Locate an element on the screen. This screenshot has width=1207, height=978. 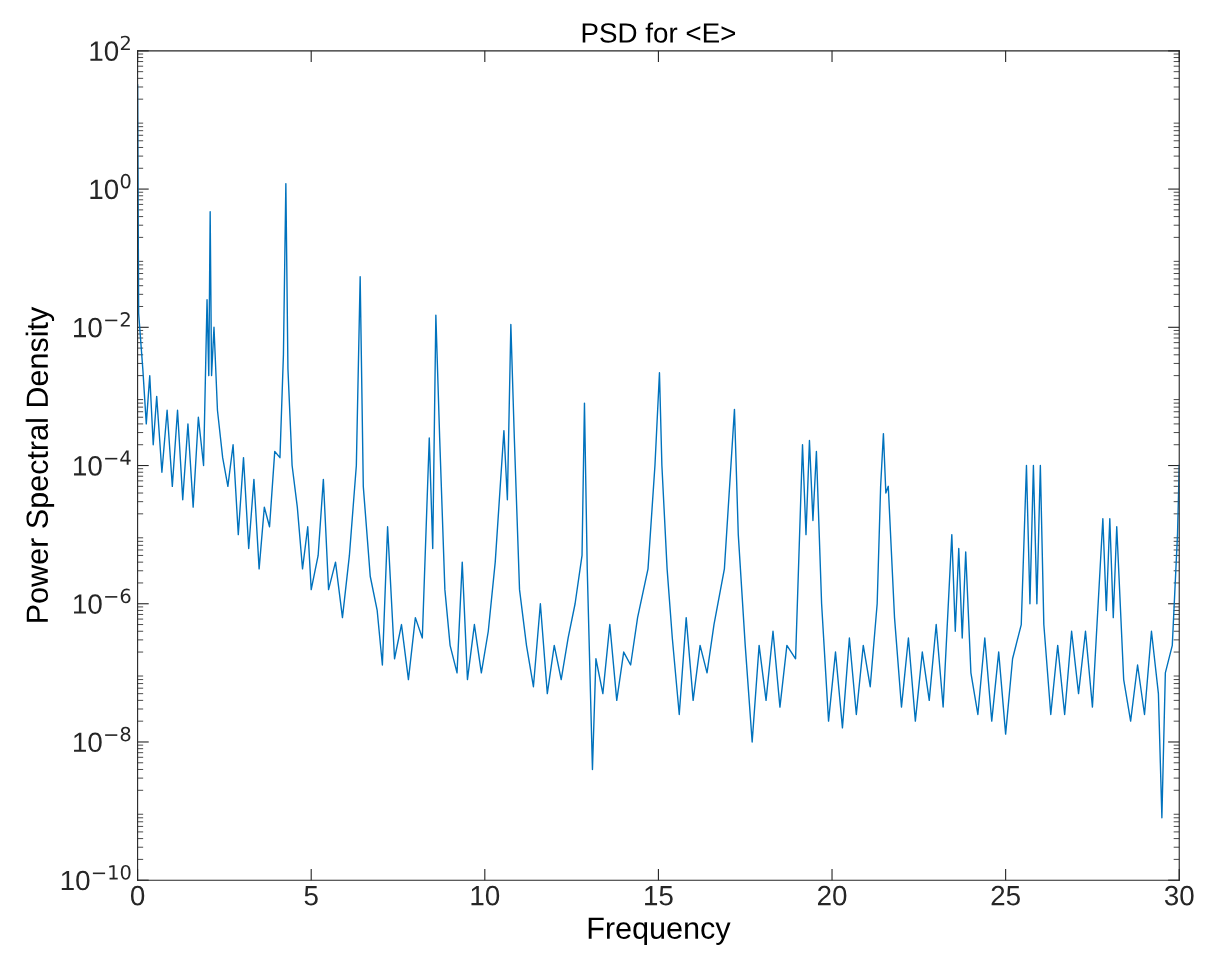
x-tick-label: 30 is located at coordinates (1179, 895).